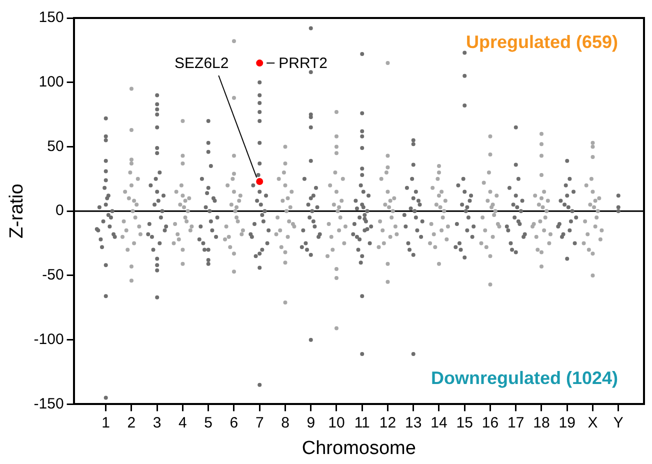 This screenshot has width=652, height=464. Describe the element at coordinates (201, 63) in the screenshot. I see `annotation: SEZ6L2` at that location.